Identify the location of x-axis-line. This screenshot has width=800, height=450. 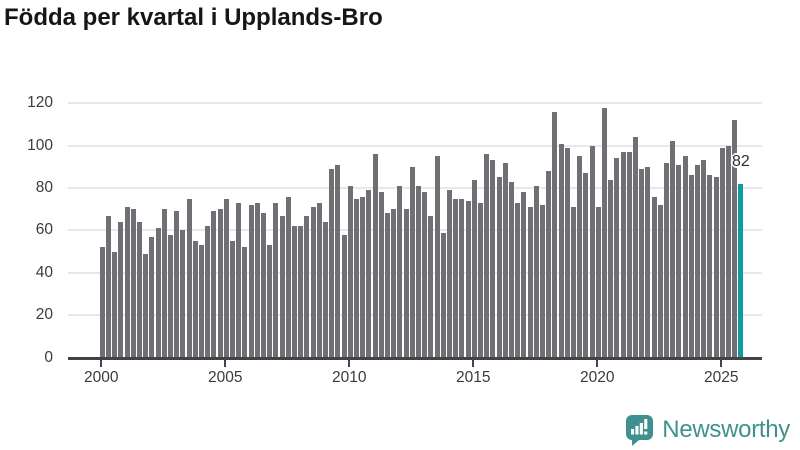
(415, 358).